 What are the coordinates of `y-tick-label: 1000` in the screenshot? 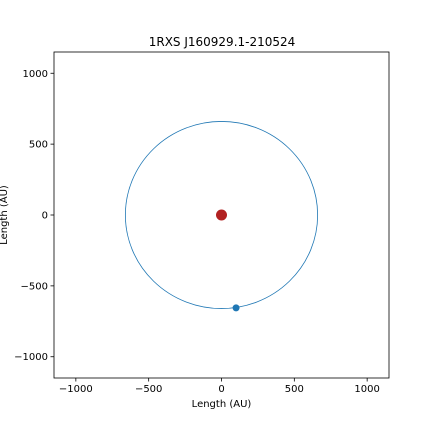 It's located at (35, 74).